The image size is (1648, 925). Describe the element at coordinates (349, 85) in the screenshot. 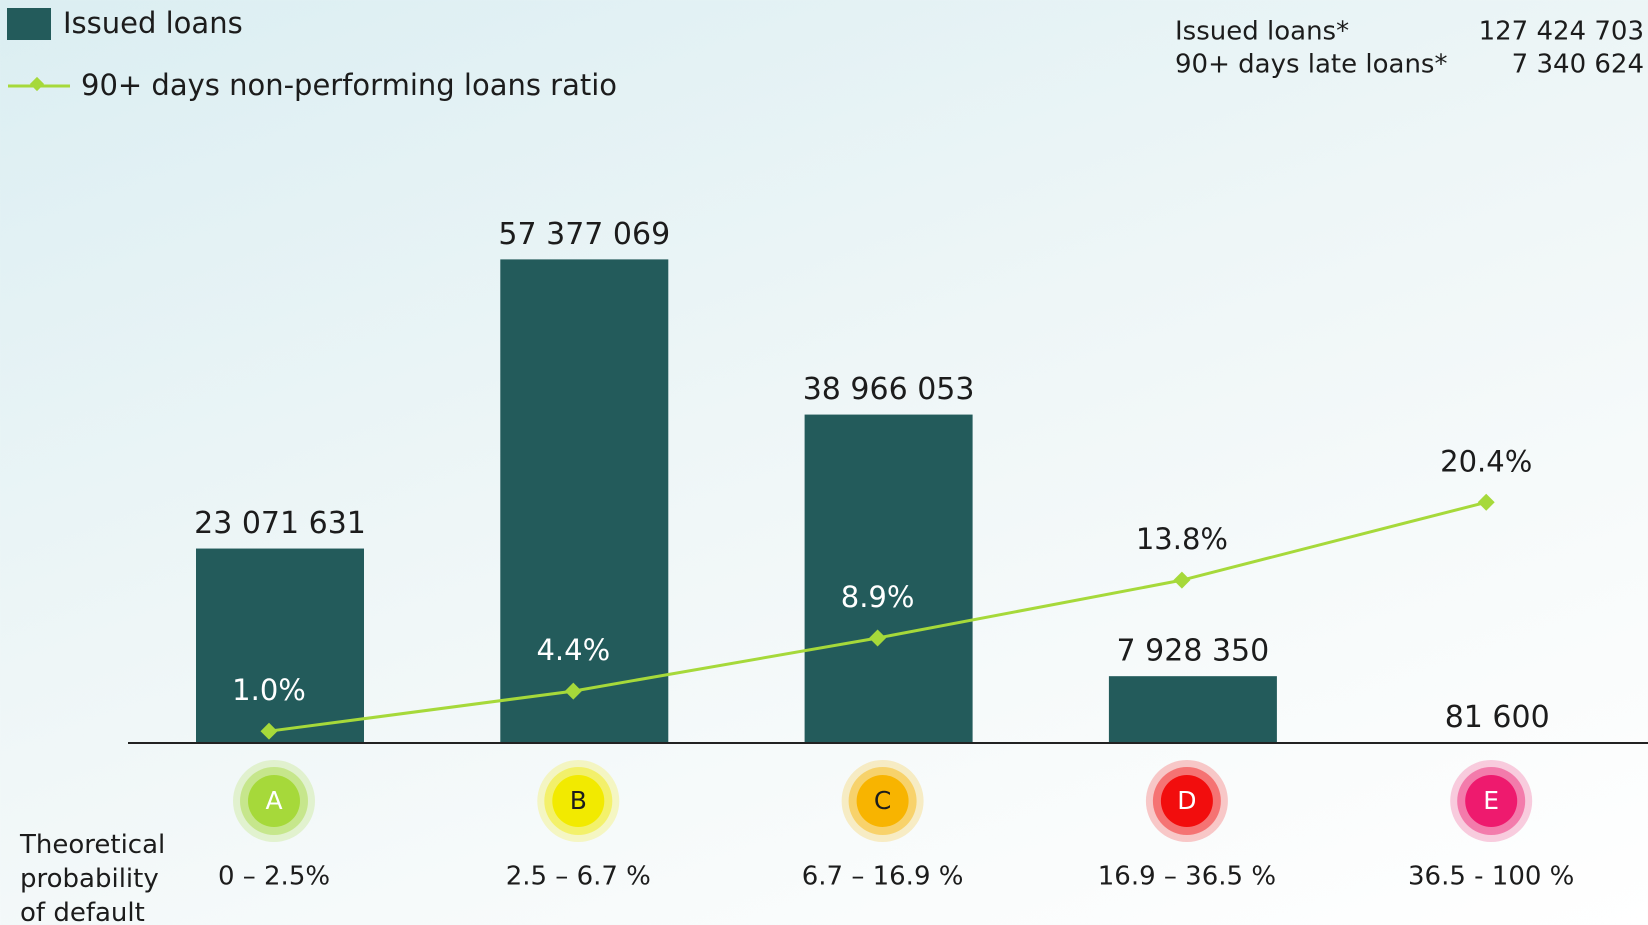

I see `legend-label: 90+ days non-performing loans ratio` at that location.